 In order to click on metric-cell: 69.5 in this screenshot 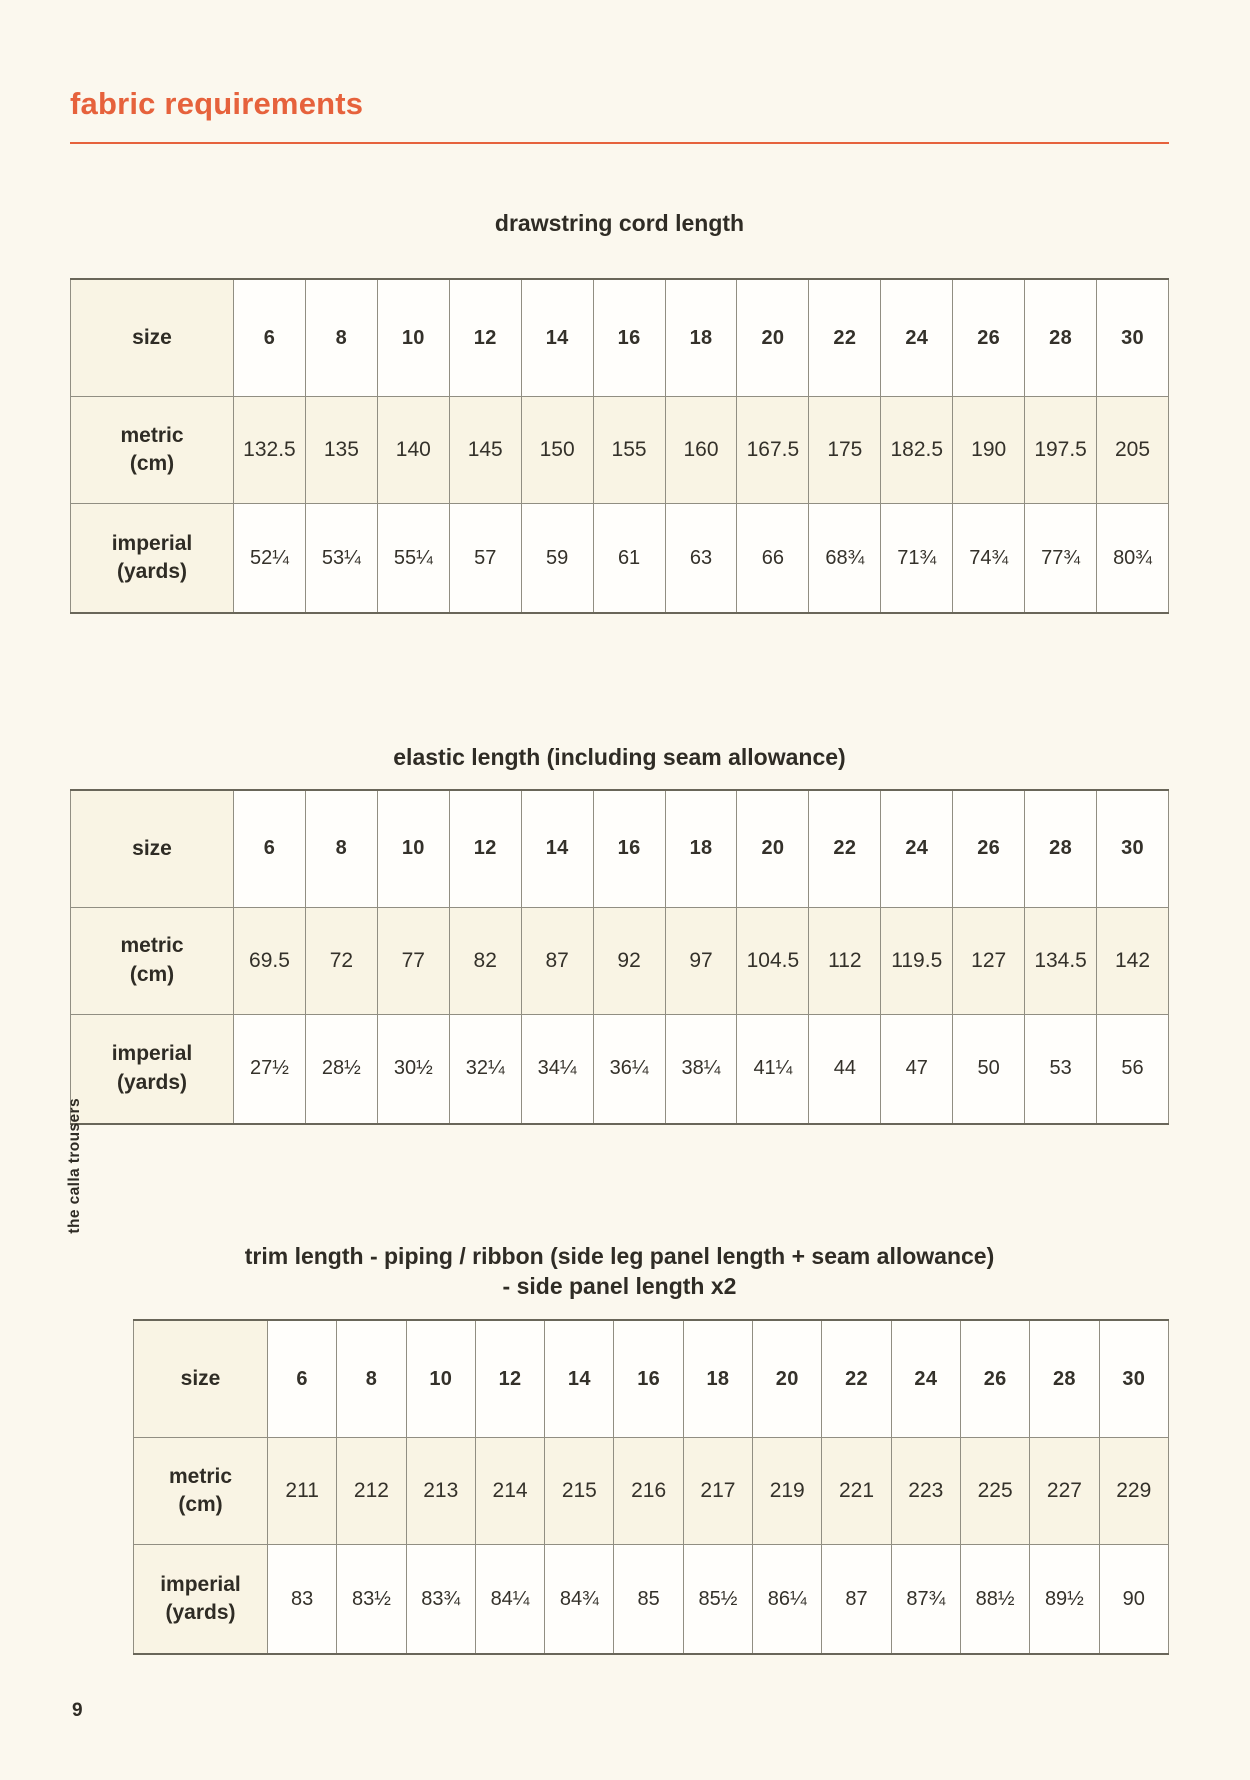, I will do `click(269, 960)`.